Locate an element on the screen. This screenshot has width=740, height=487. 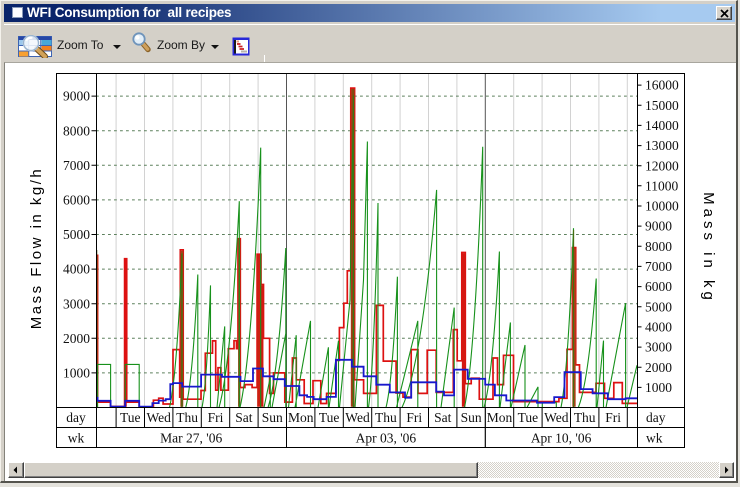
svg-text: 14000 is located at coordinates (662, 125).